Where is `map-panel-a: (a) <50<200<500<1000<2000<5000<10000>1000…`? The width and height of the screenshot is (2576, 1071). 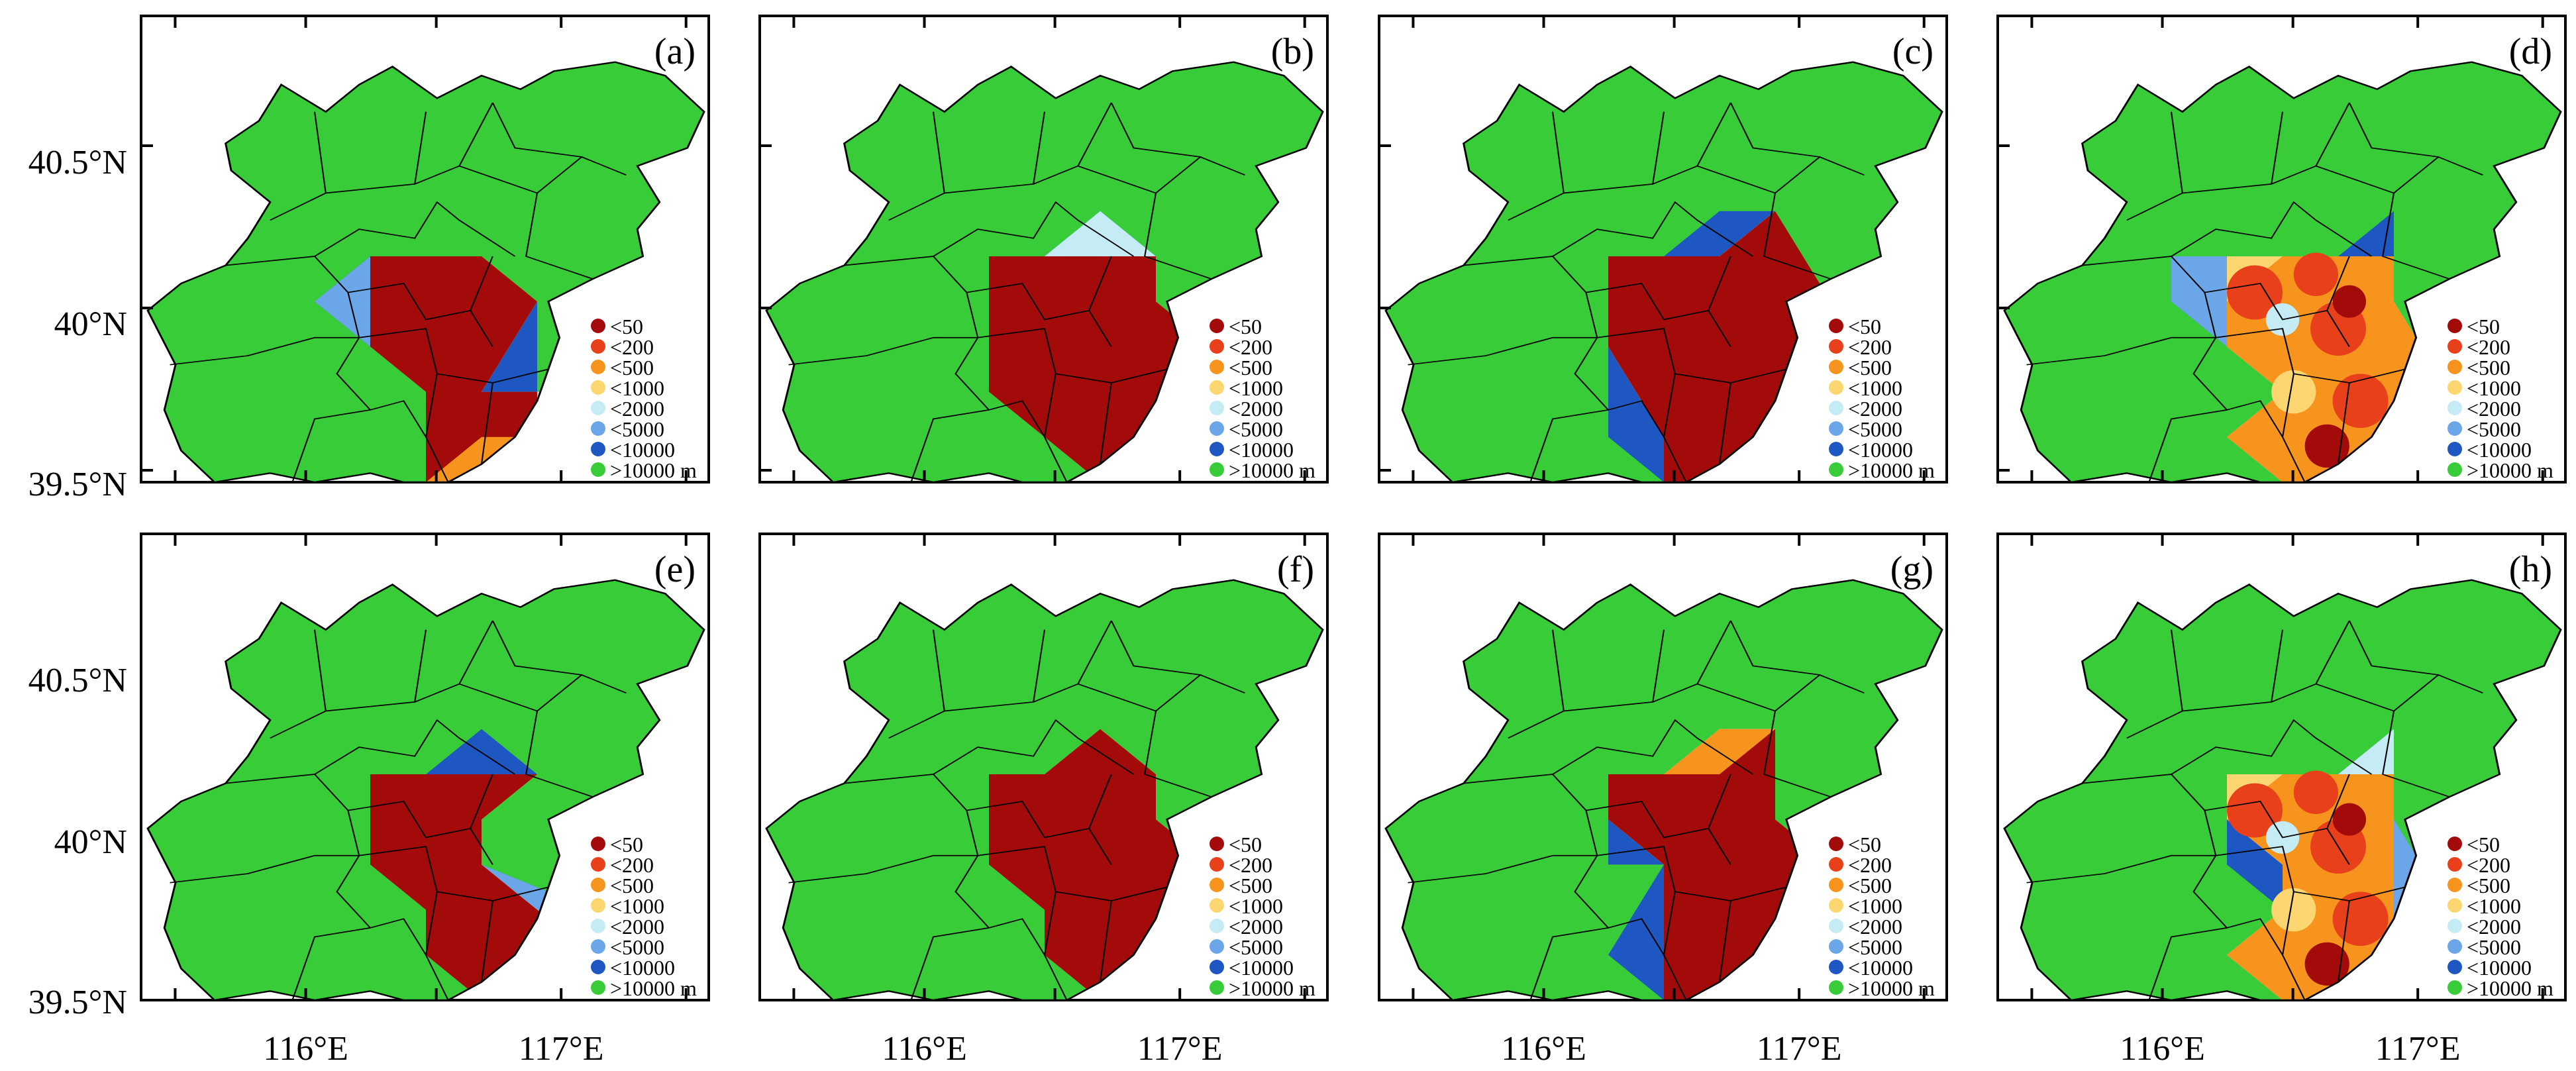
map-panel-a: (a) <50<200<500<1000<2000<5000<10000>1000… is located at coordinates (425, 249).